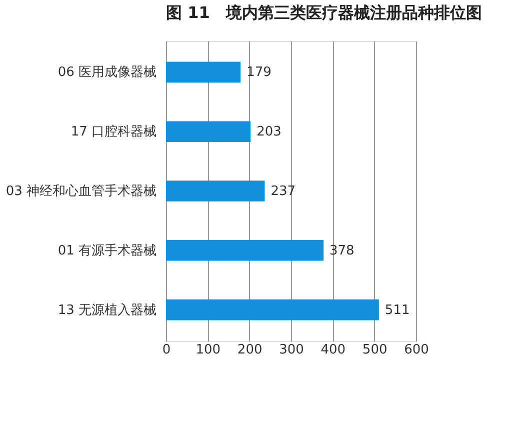  I want to click on data-label: 179, so click(259, 72).